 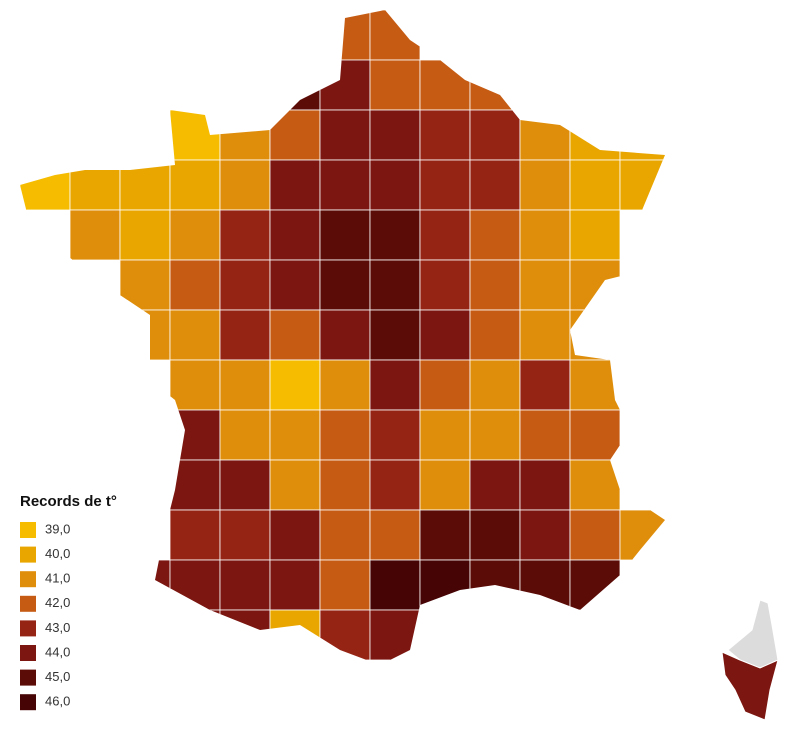 What do you see at coordinates (57, 701) in the screenshot?
I see `legend-label: 46,0` at bounding box center [57, 701].